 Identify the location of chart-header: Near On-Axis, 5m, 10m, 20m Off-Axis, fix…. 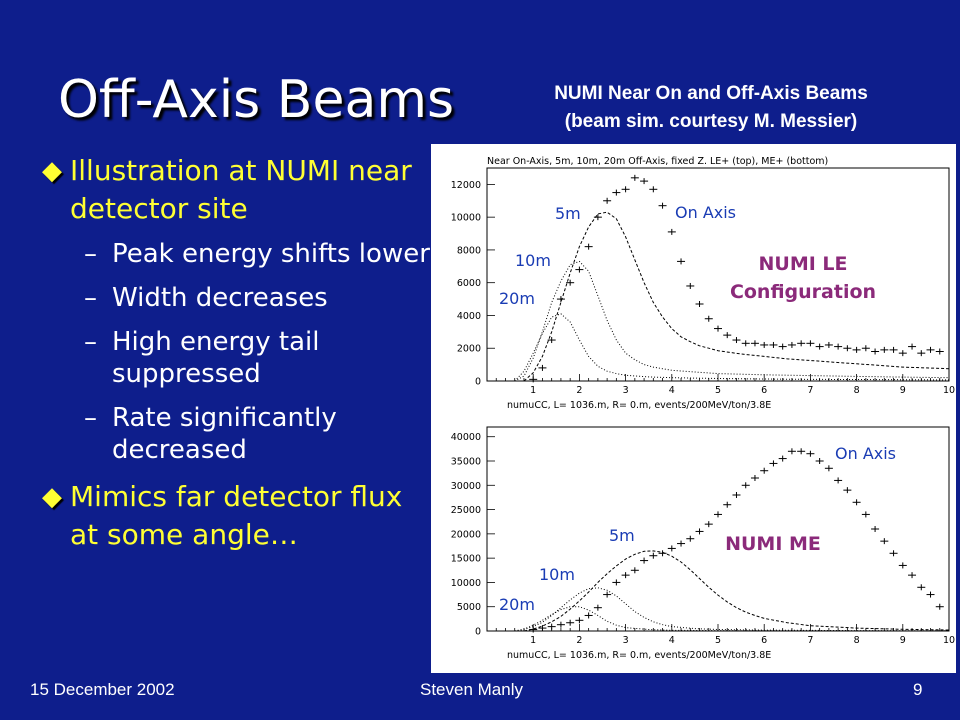
(657, 161).